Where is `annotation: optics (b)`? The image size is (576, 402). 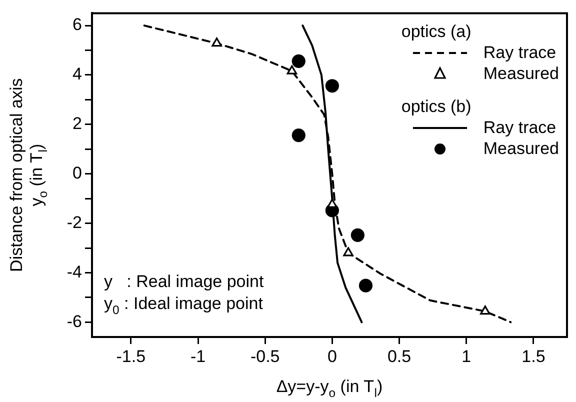
annotation: optics (b) is located at coordinates (436, 107).